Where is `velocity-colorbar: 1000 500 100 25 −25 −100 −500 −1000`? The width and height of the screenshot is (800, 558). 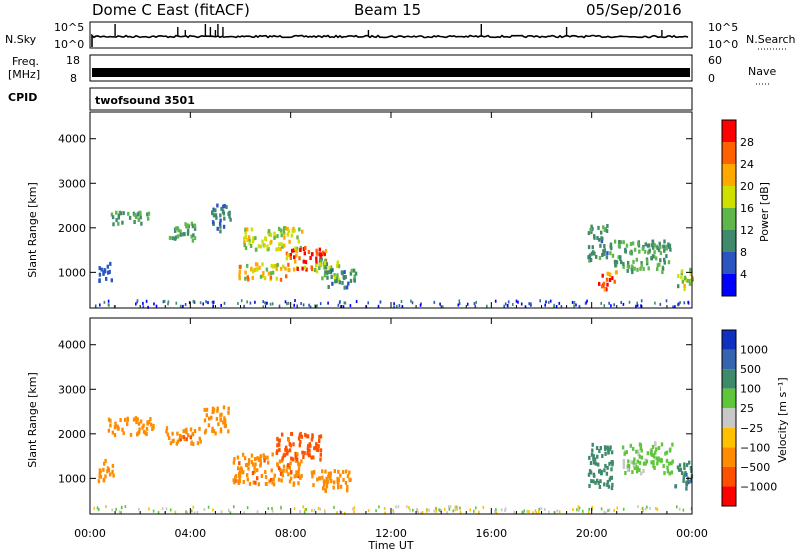
velocity-colorbar: 1000 500 100 25 −25 −100 −500 −1000 is located at coordinates (749, 418).